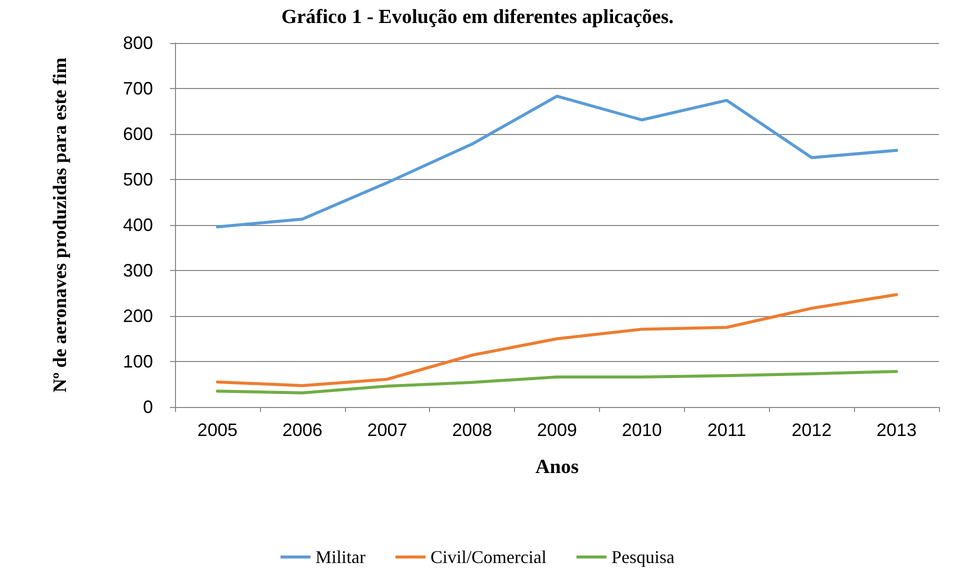  I want to click on y-tick-label: 600, so click(137, 134).